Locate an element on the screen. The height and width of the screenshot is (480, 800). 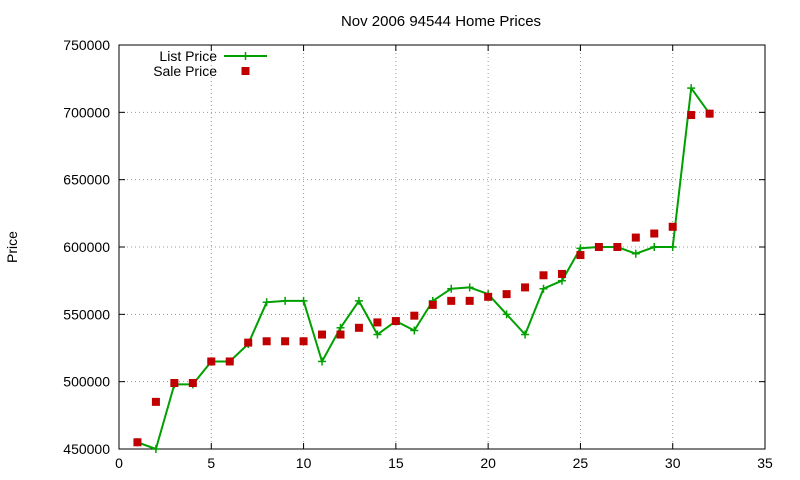
legend-label-sale-price: Sale Price is located at coordinates (185, 71).